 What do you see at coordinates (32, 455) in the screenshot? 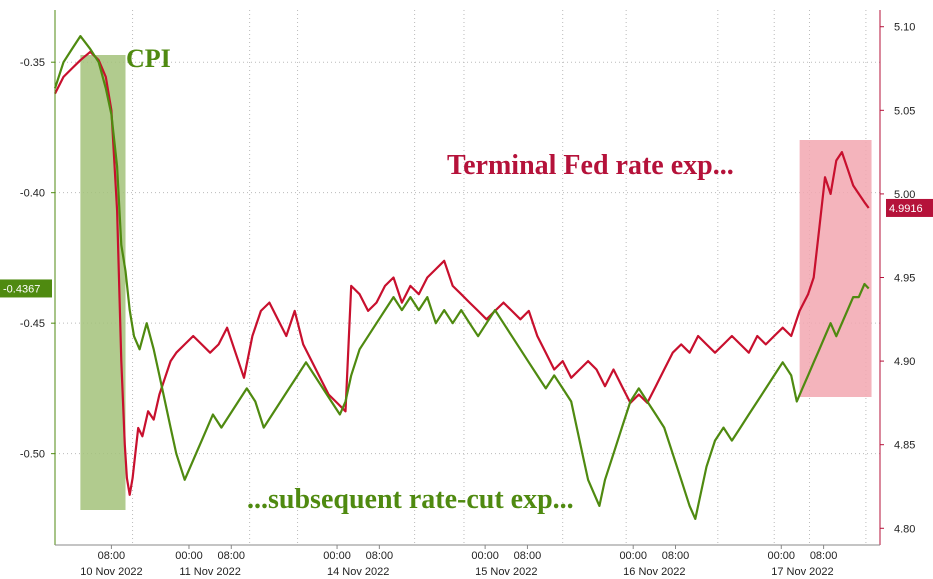
I see `left-axis-tick-label: -0.50` at bounding box center [32, 455].